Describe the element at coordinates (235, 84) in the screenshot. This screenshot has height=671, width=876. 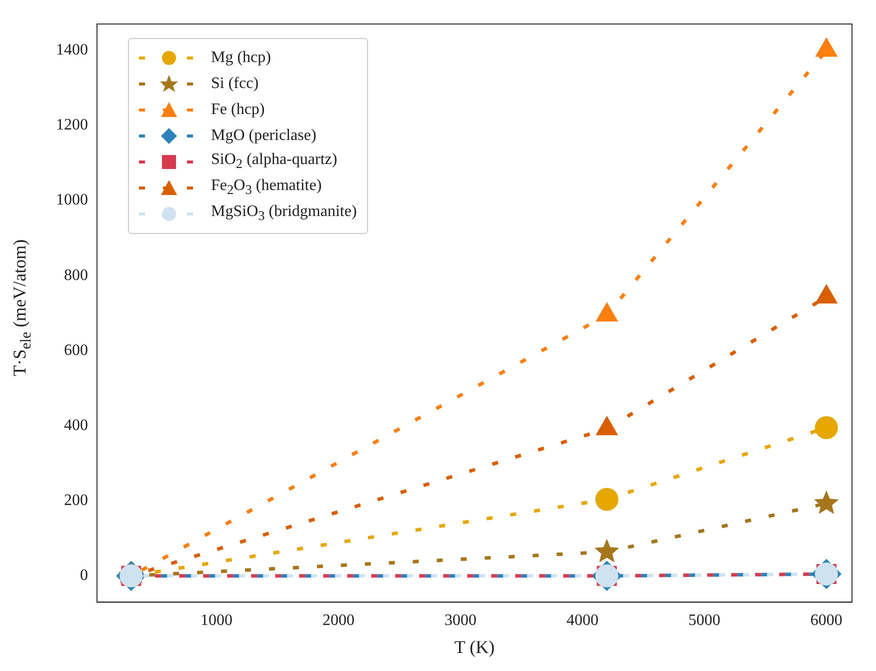
I see `legend-label: Si (fcc)` at that location.